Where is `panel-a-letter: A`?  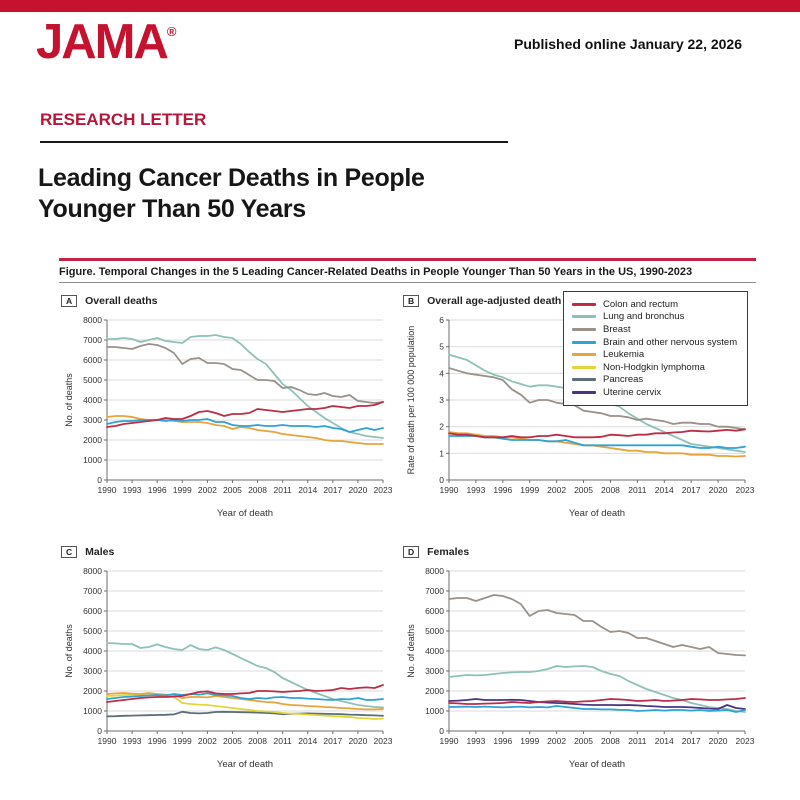
panel-a-letter: A is located at coordinates (69, 301).